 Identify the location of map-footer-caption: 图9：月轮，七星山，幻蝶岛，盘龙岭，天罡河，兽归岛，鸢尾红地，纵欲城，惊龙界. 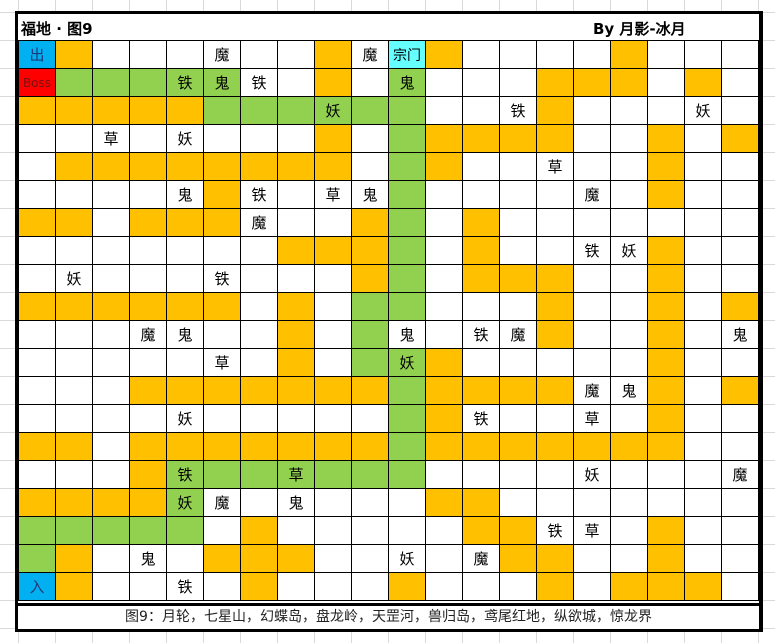
(388, 616).